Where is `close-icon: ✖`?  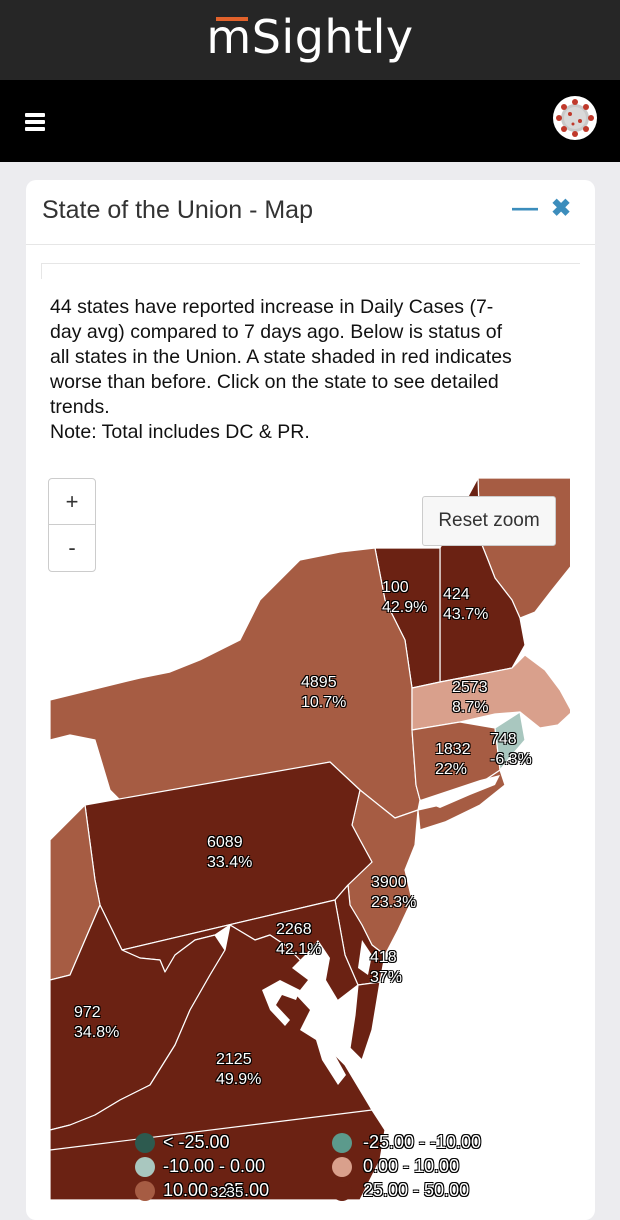
close-icon: ✖ is located at coordinates (561, 208).